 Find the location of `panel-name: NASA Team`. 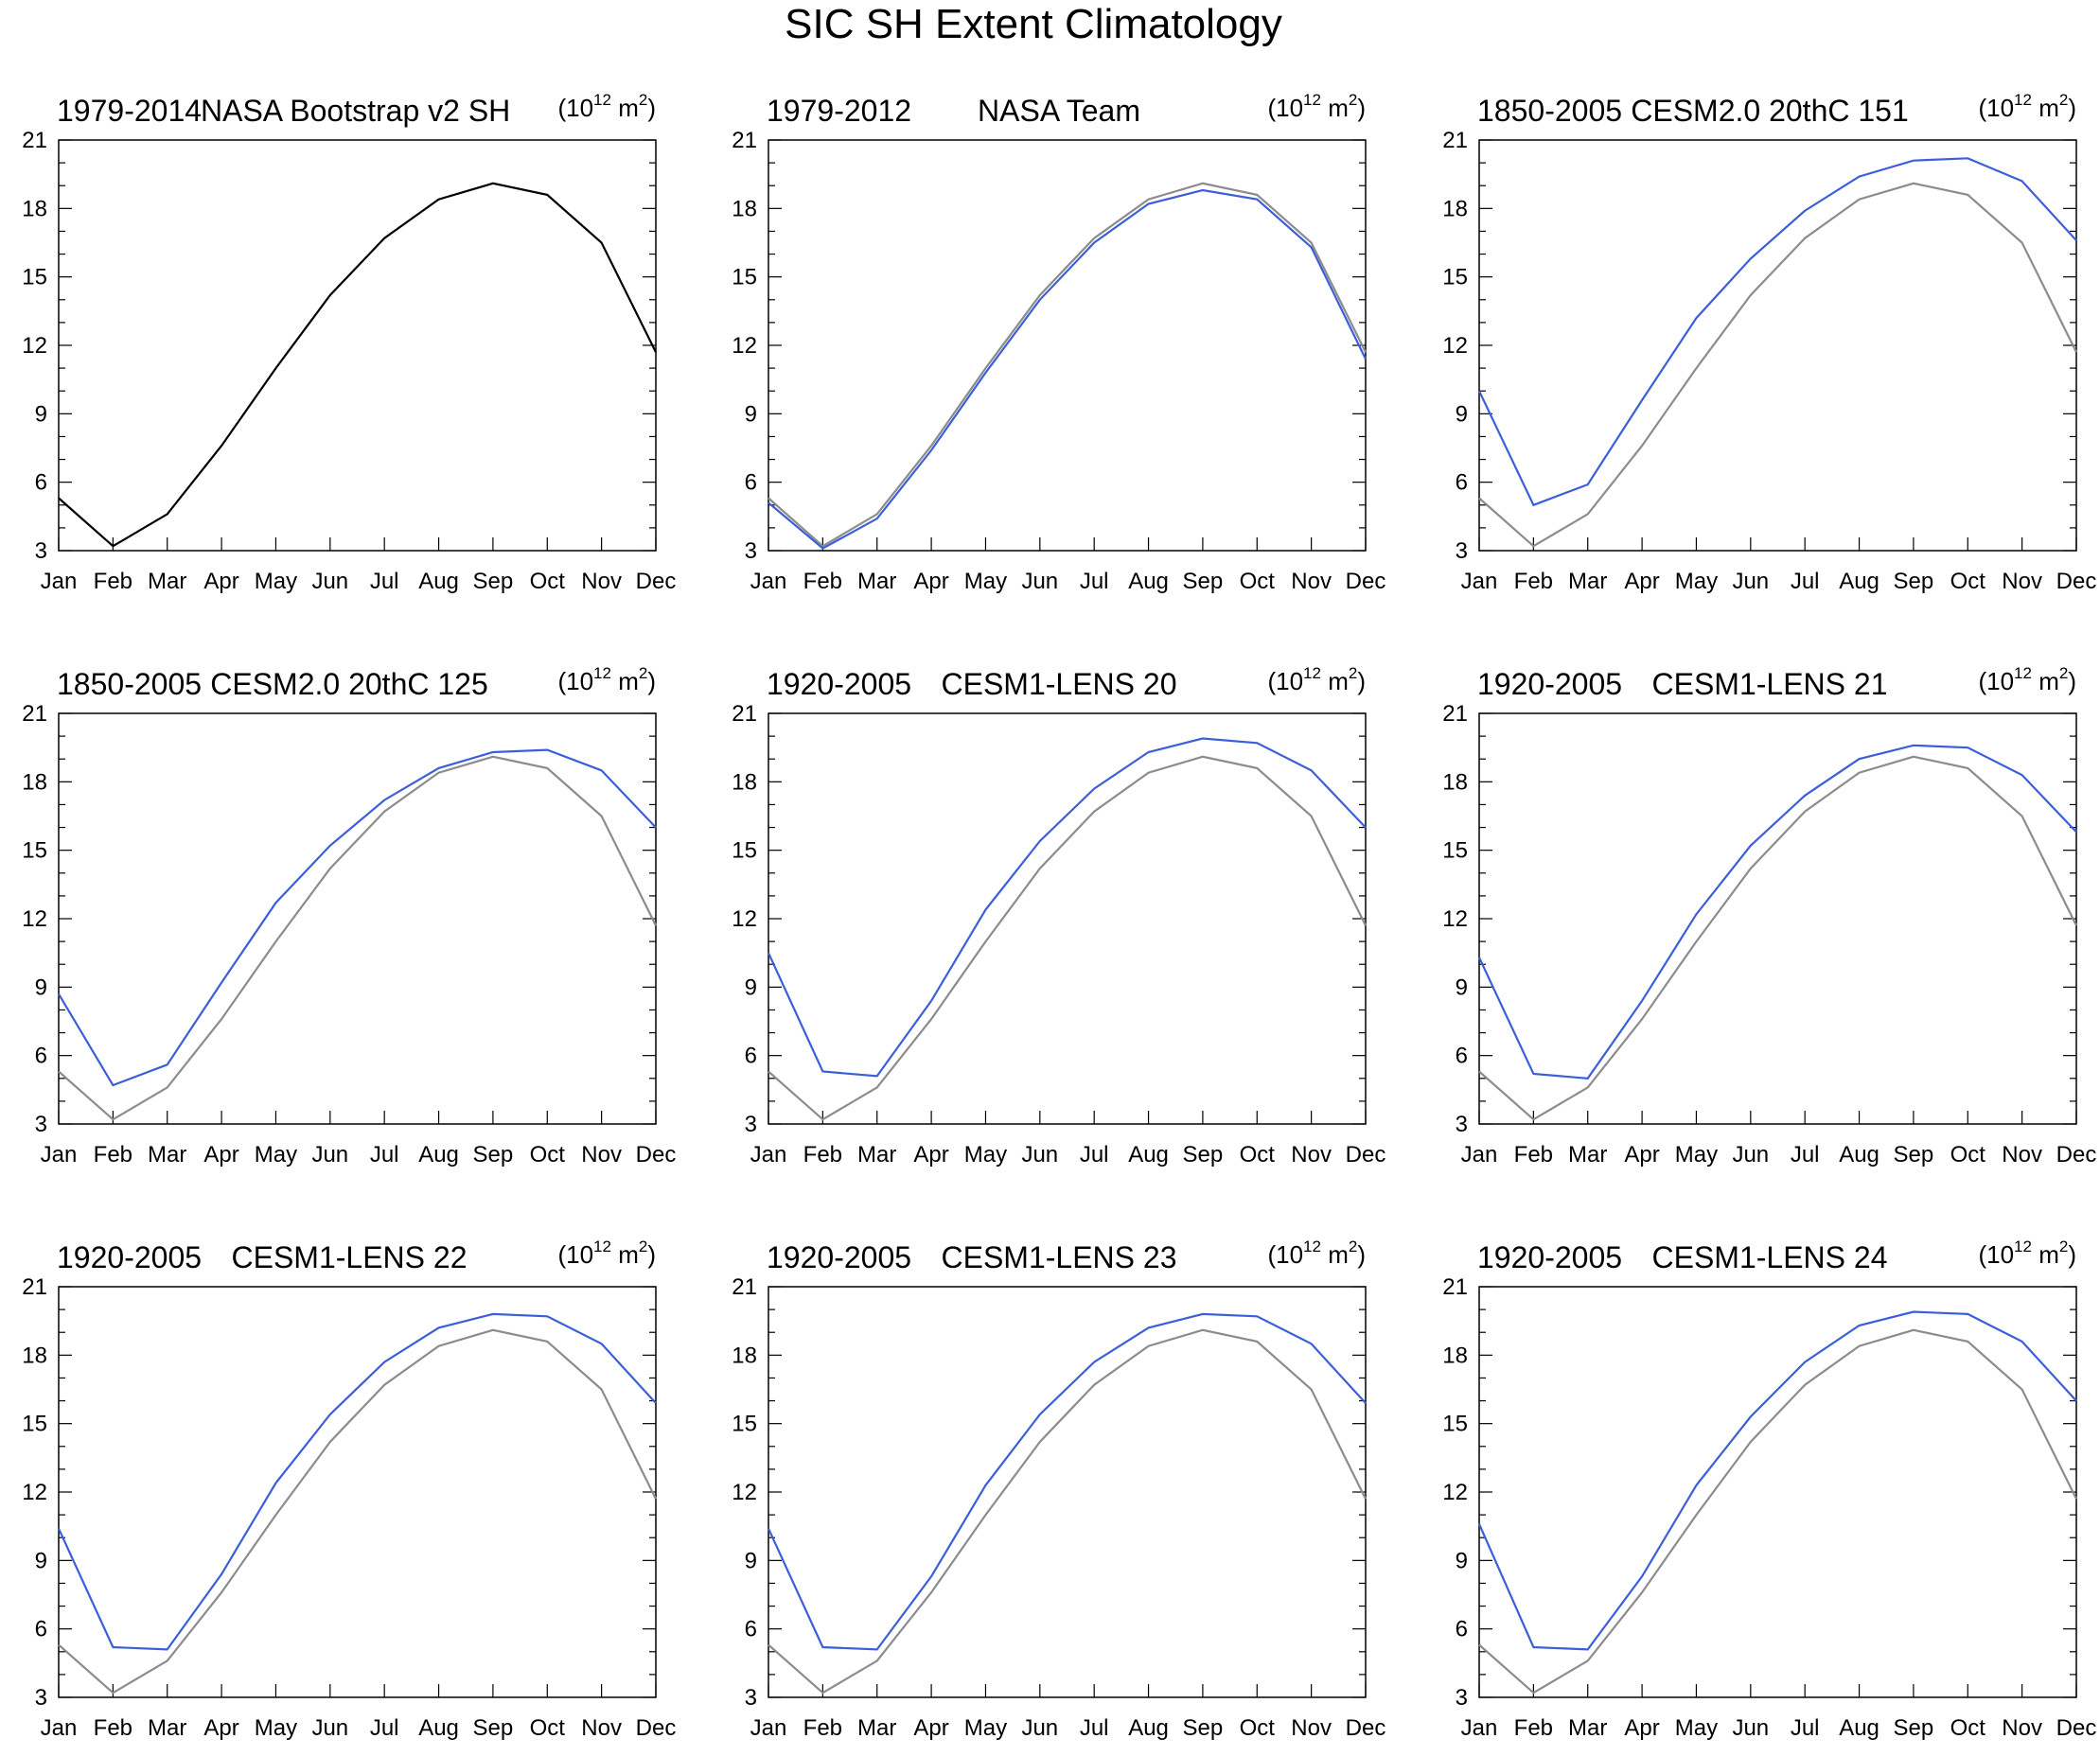

panel-name: NASA Team is located at coordinates (1059, 111).